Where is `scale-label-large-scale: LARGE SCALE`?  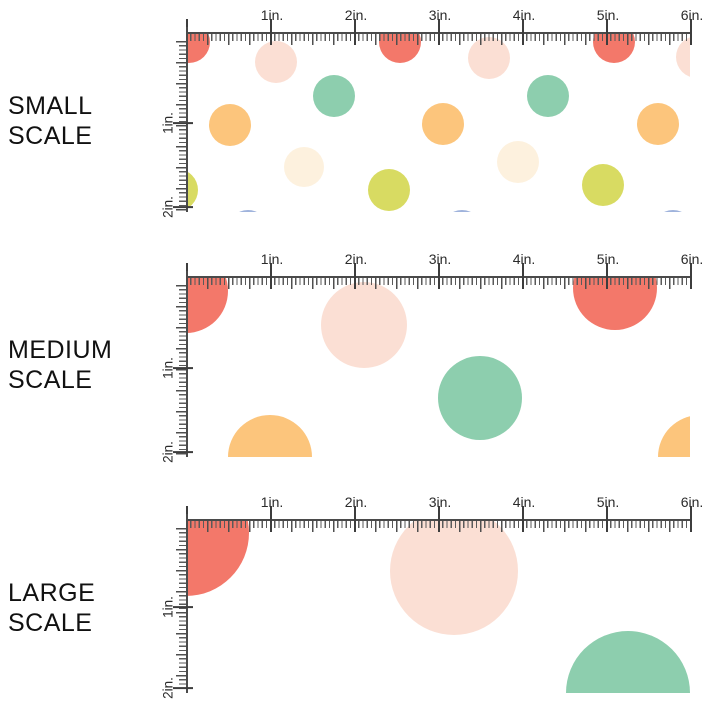 scale-label-large-scale: LARGE SCALE is located at coordinates (51, 608).